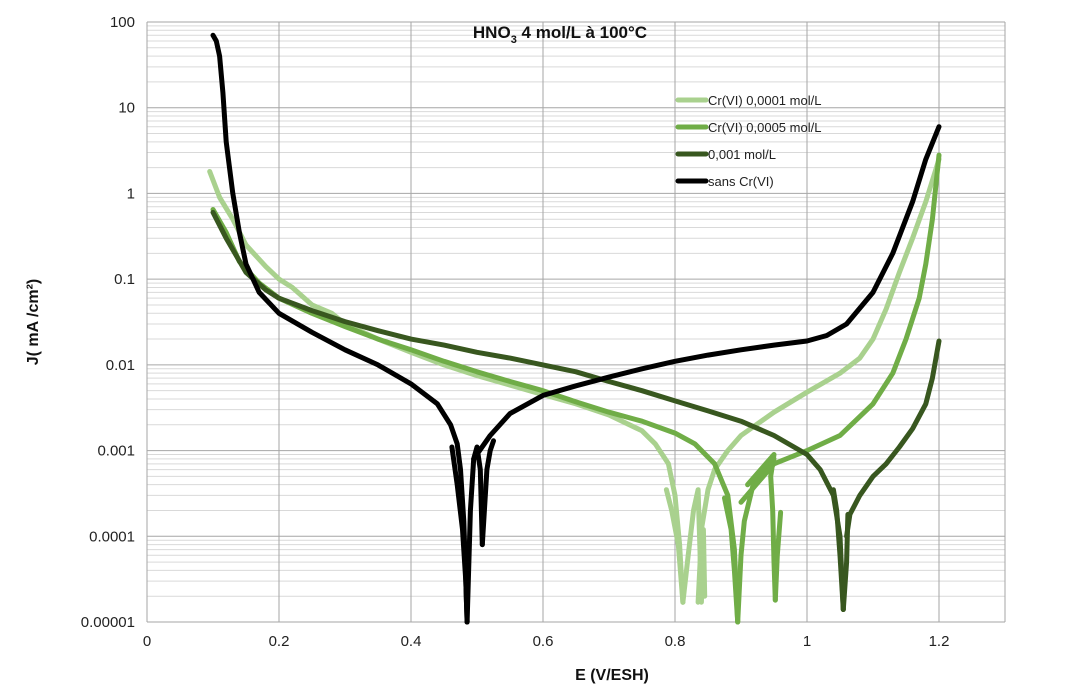  Describe the element at coordinates (279, 641) in the screenshot. I see `x-tick-label: 0.2` at that location.